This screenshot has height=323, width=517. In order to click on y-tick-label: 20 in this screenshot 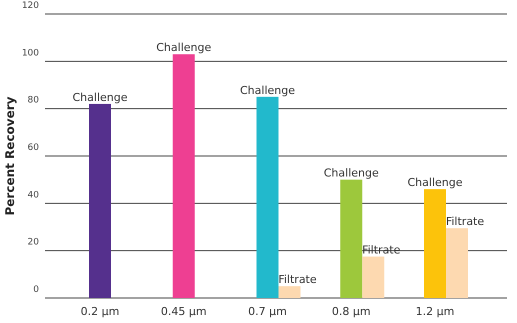, I will do `click(34, 243)`.